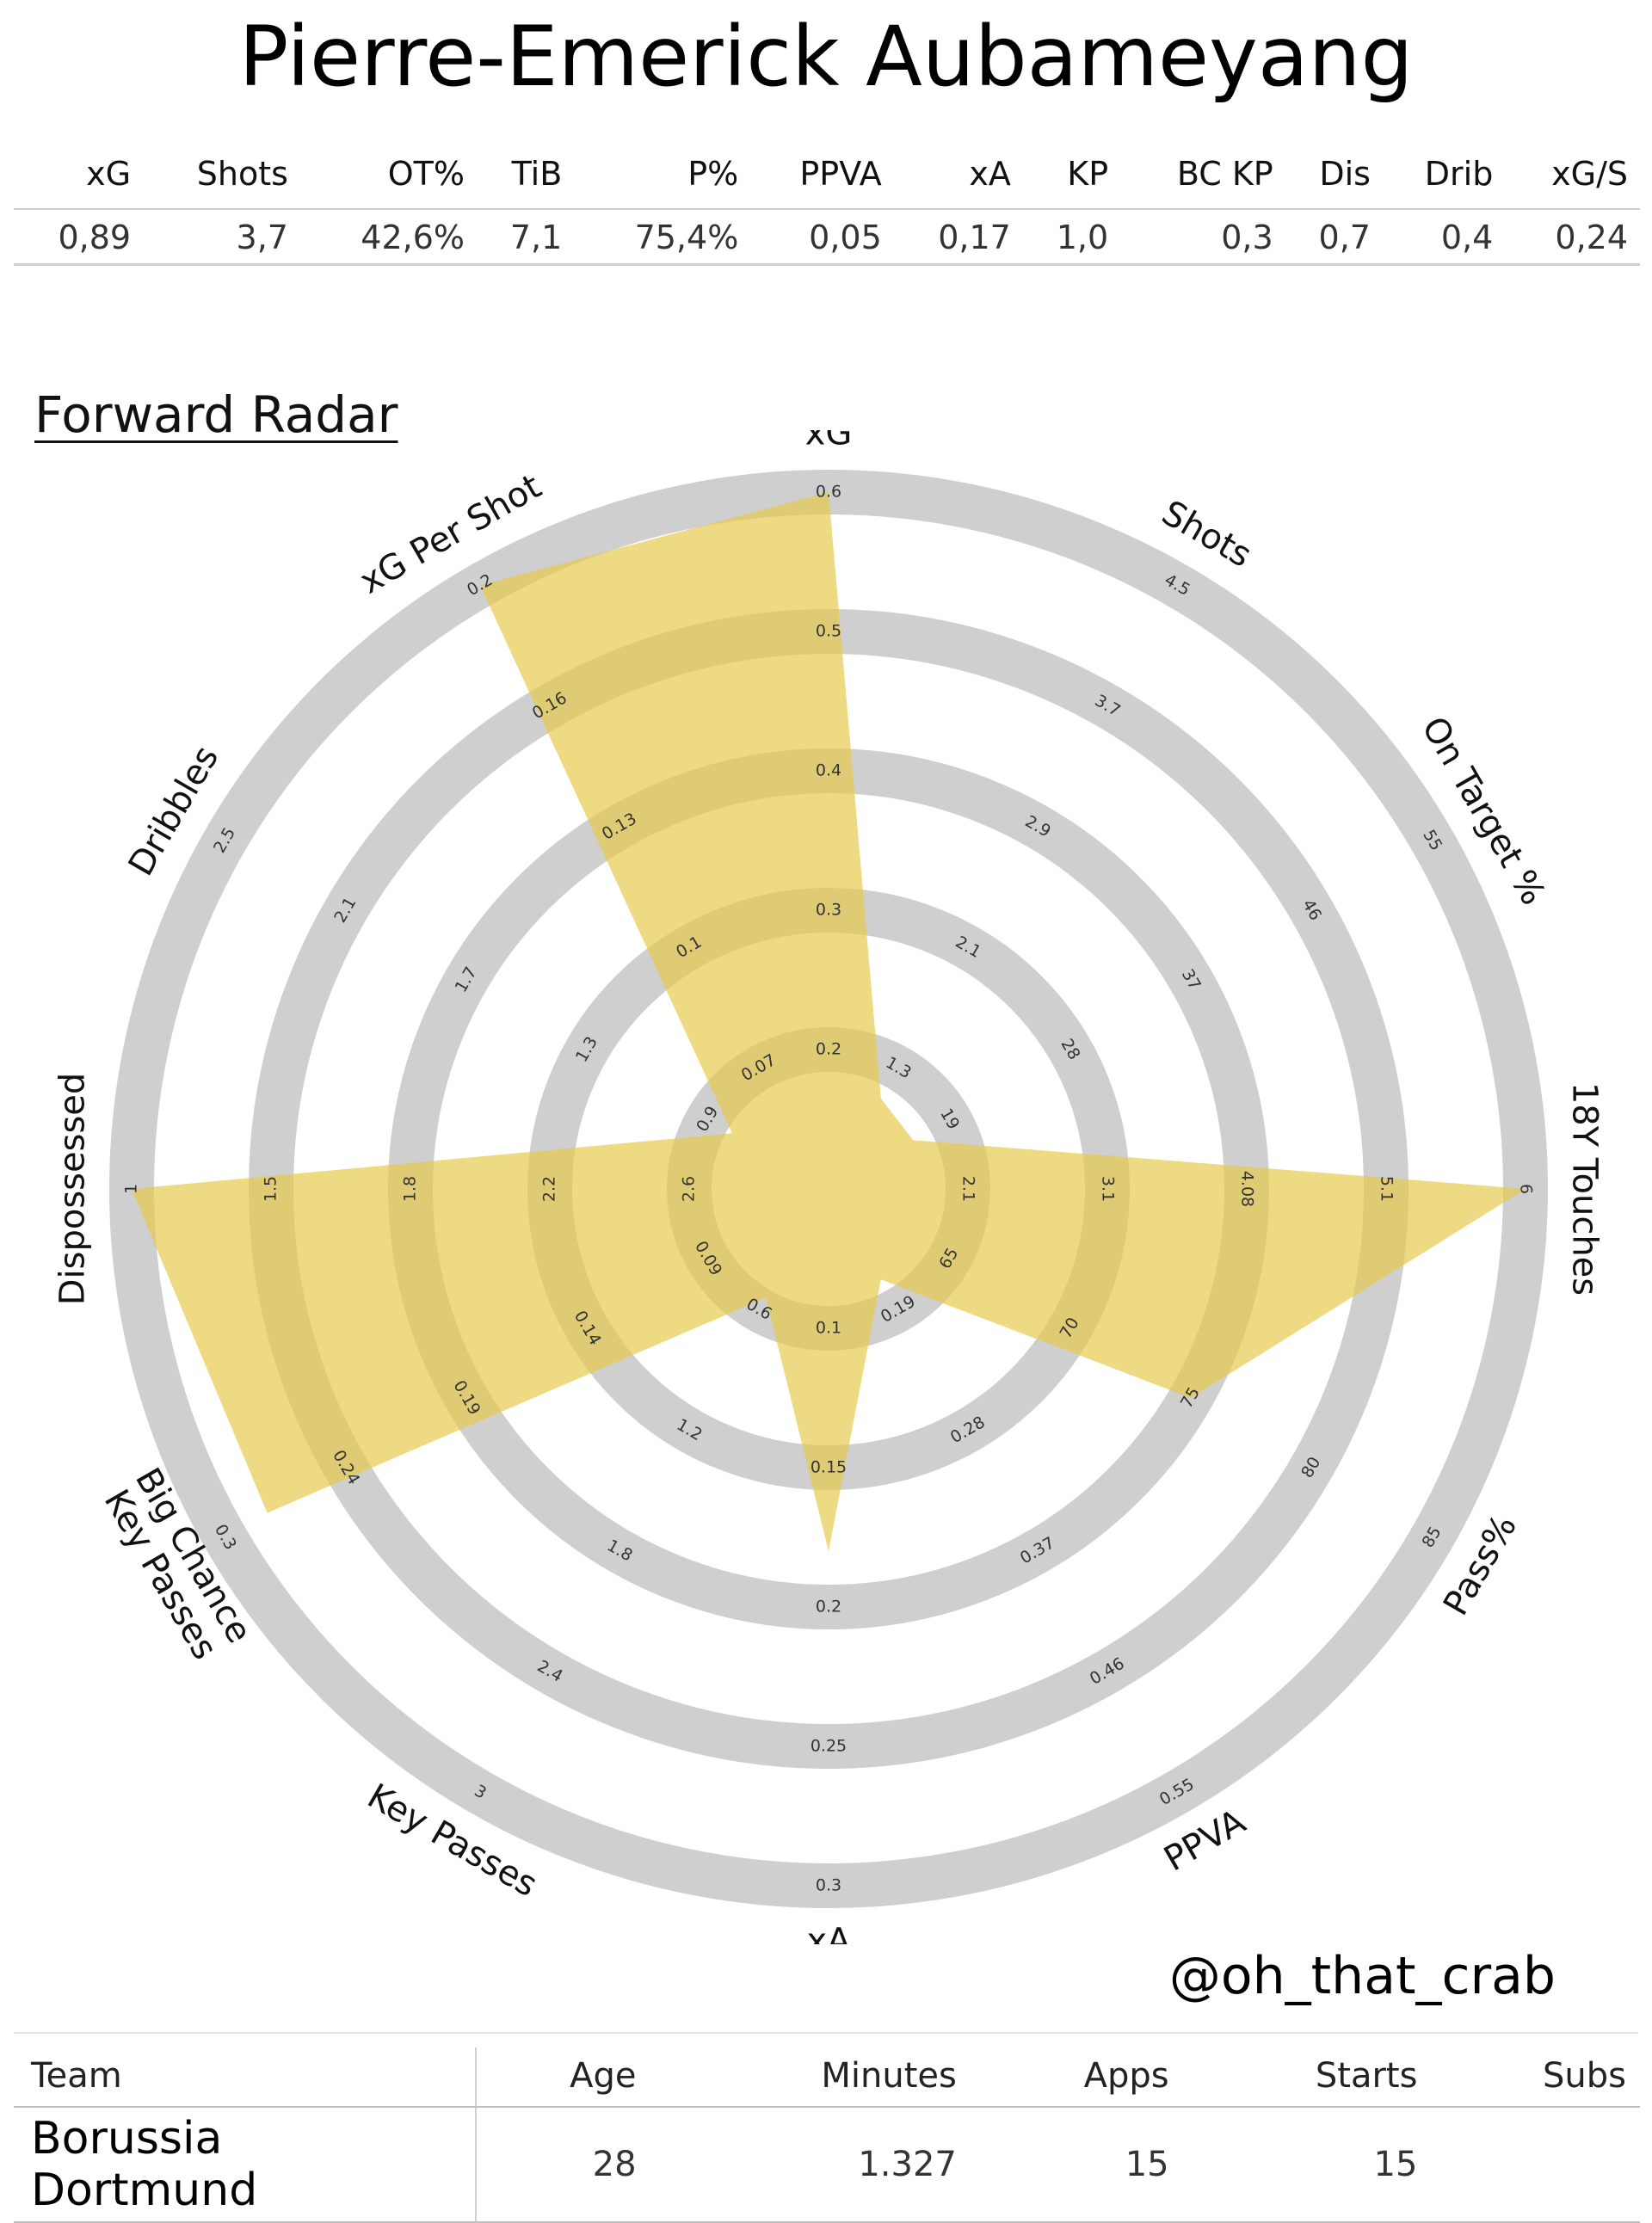 The width and height of the screenshot is (1652, 2223). Describe the element at coordinates (810, 2165) in the screenshot. I see `info-value: 1.327` at that location.